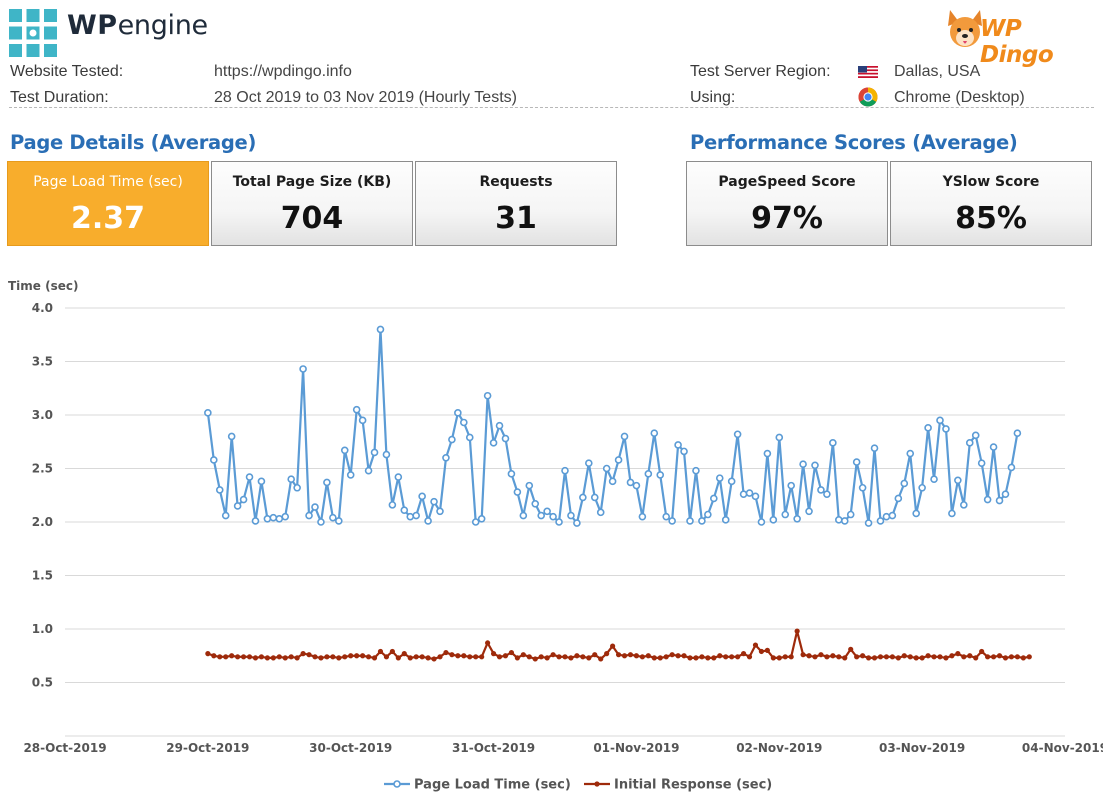 Image resolution: width=1103 pixels, height=802 pixels. Describe the element at coordinates (108, 218) in the screenshot. I see `card-value: 2.37` at that location.